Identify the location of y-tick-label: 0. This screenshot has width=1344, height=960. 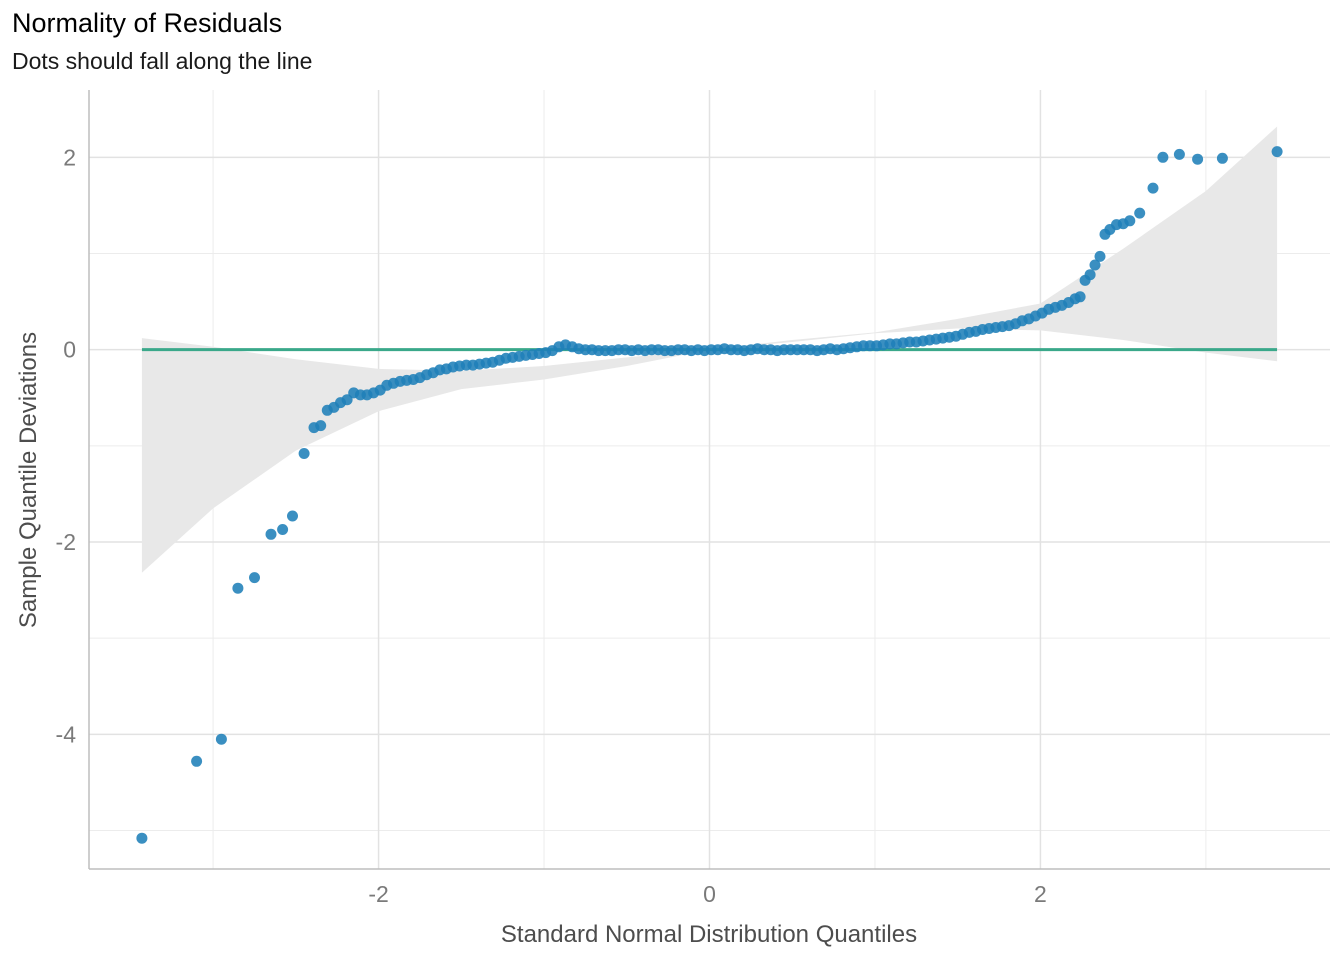
(69, 350).